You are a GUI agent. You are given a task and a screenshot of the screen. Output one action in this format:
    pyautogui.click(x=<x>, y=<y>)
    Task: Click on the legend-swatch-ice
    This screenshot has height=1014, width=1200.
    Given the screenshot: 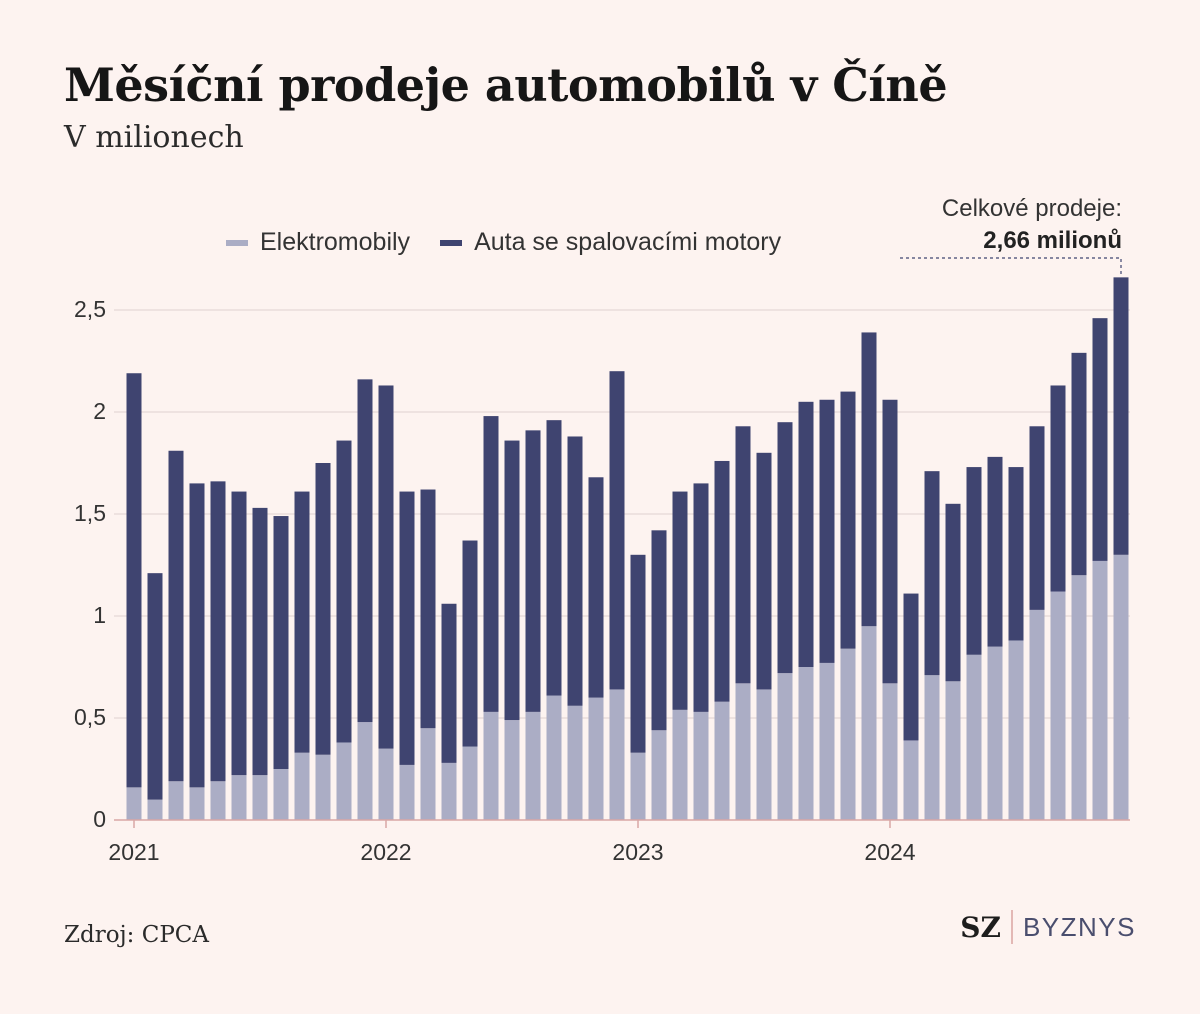 What is the action you would take?
    pyautogui.click(x=451, y=242)
    